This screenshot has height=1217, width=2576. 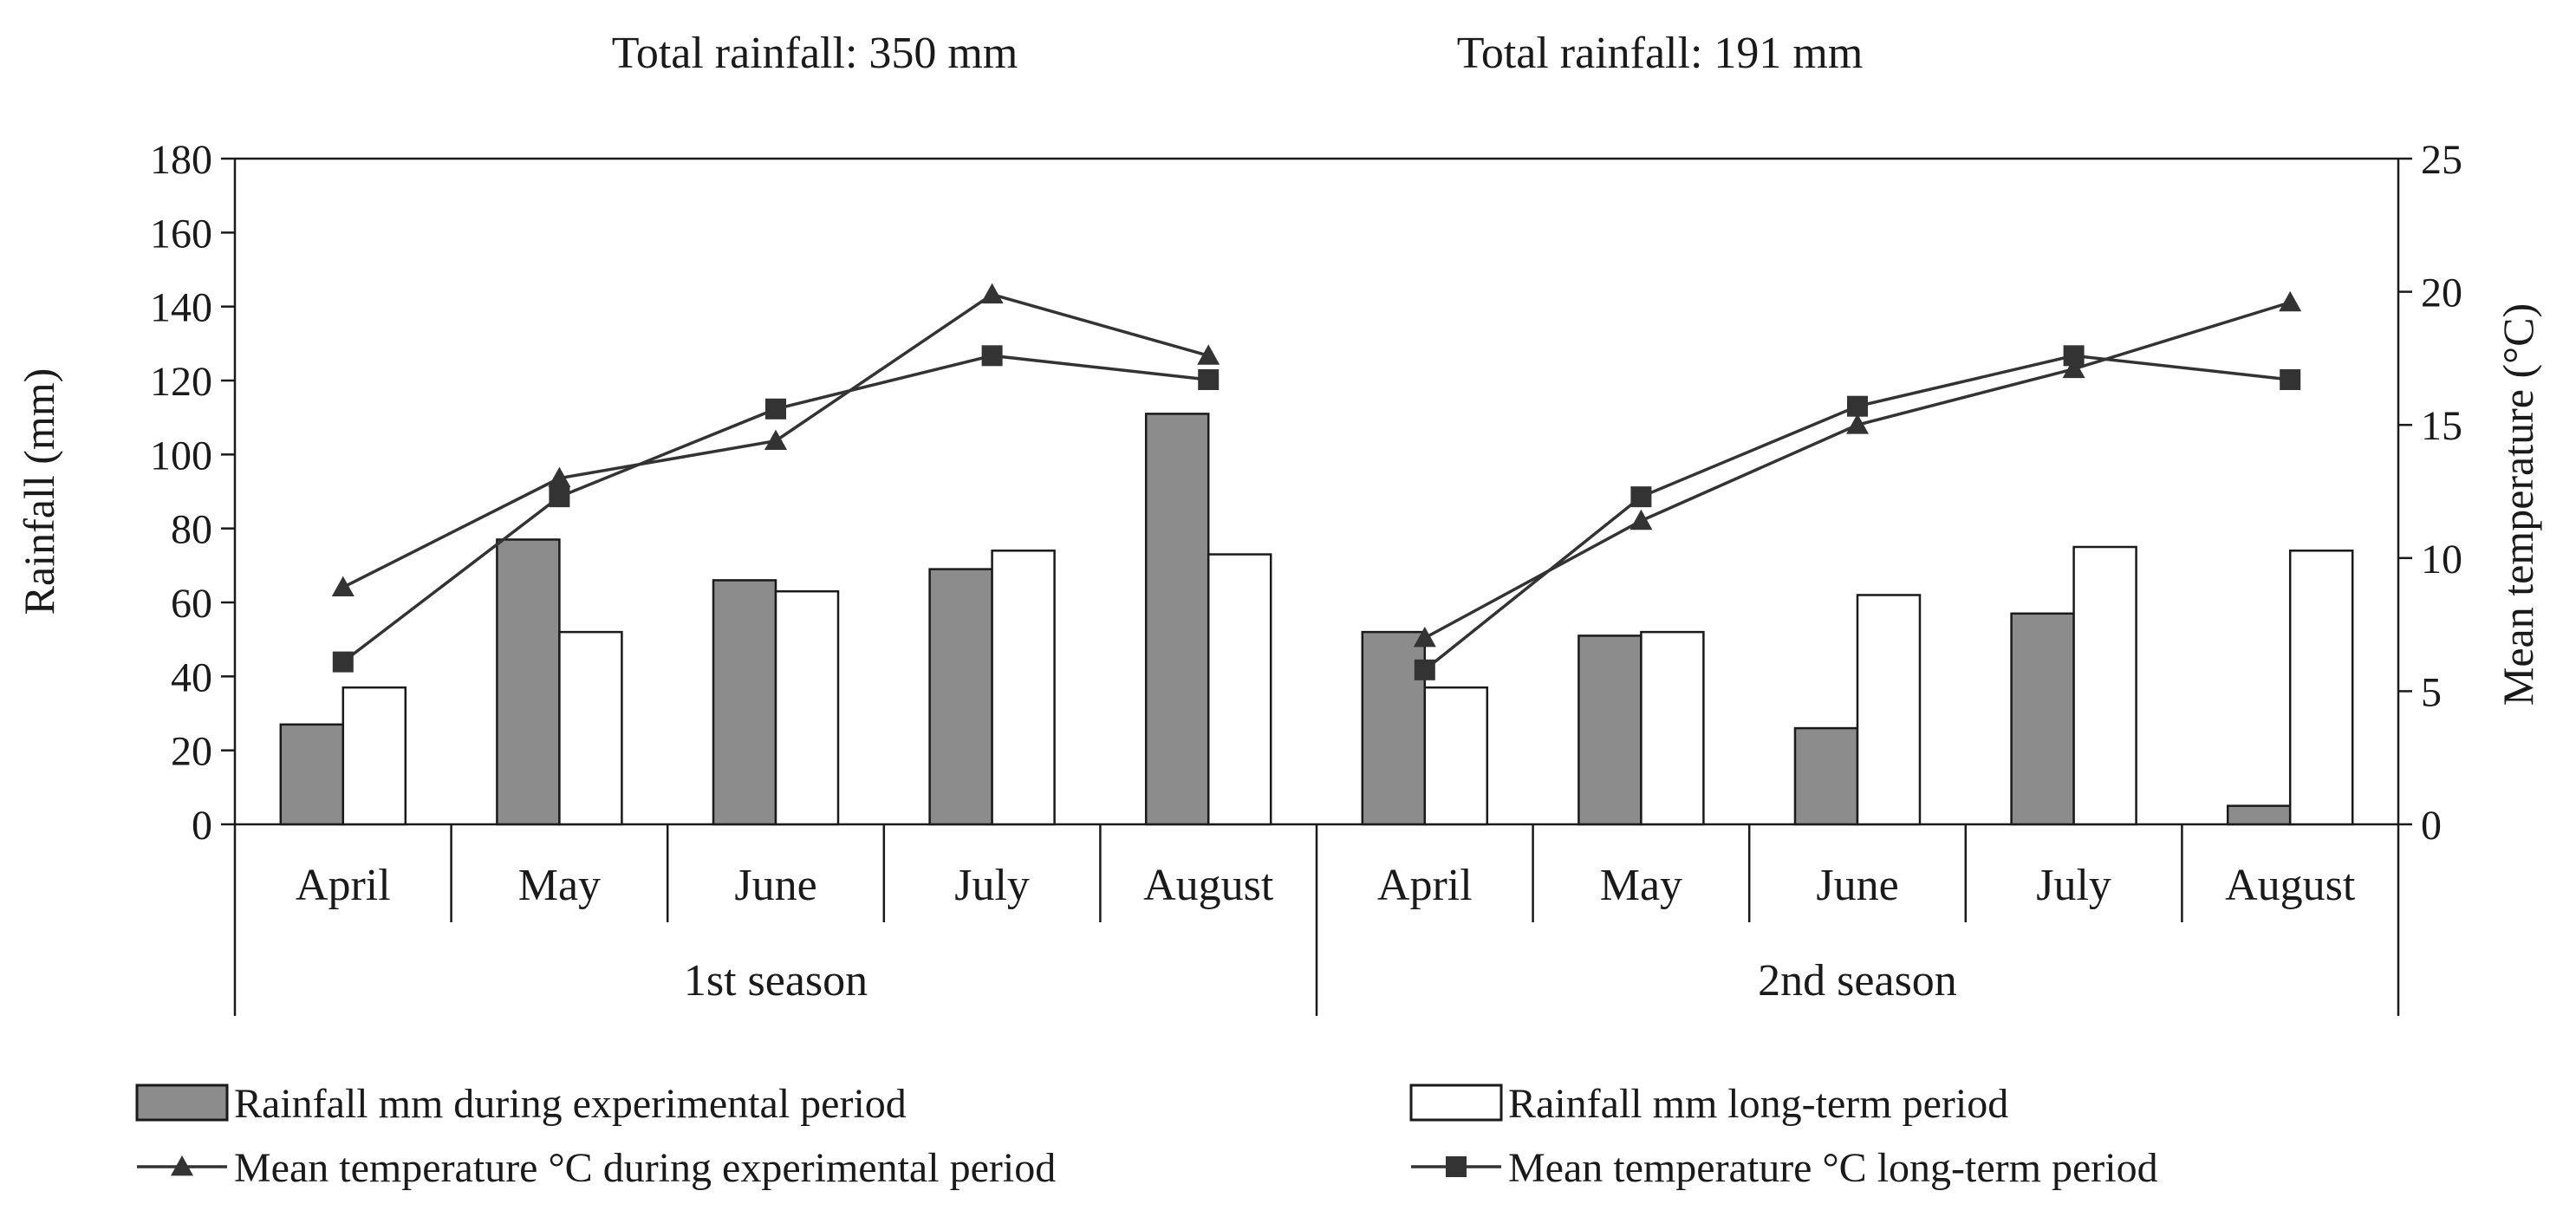 I want to click on right-y-tick-label: 10, so click(x=2441, y=559).